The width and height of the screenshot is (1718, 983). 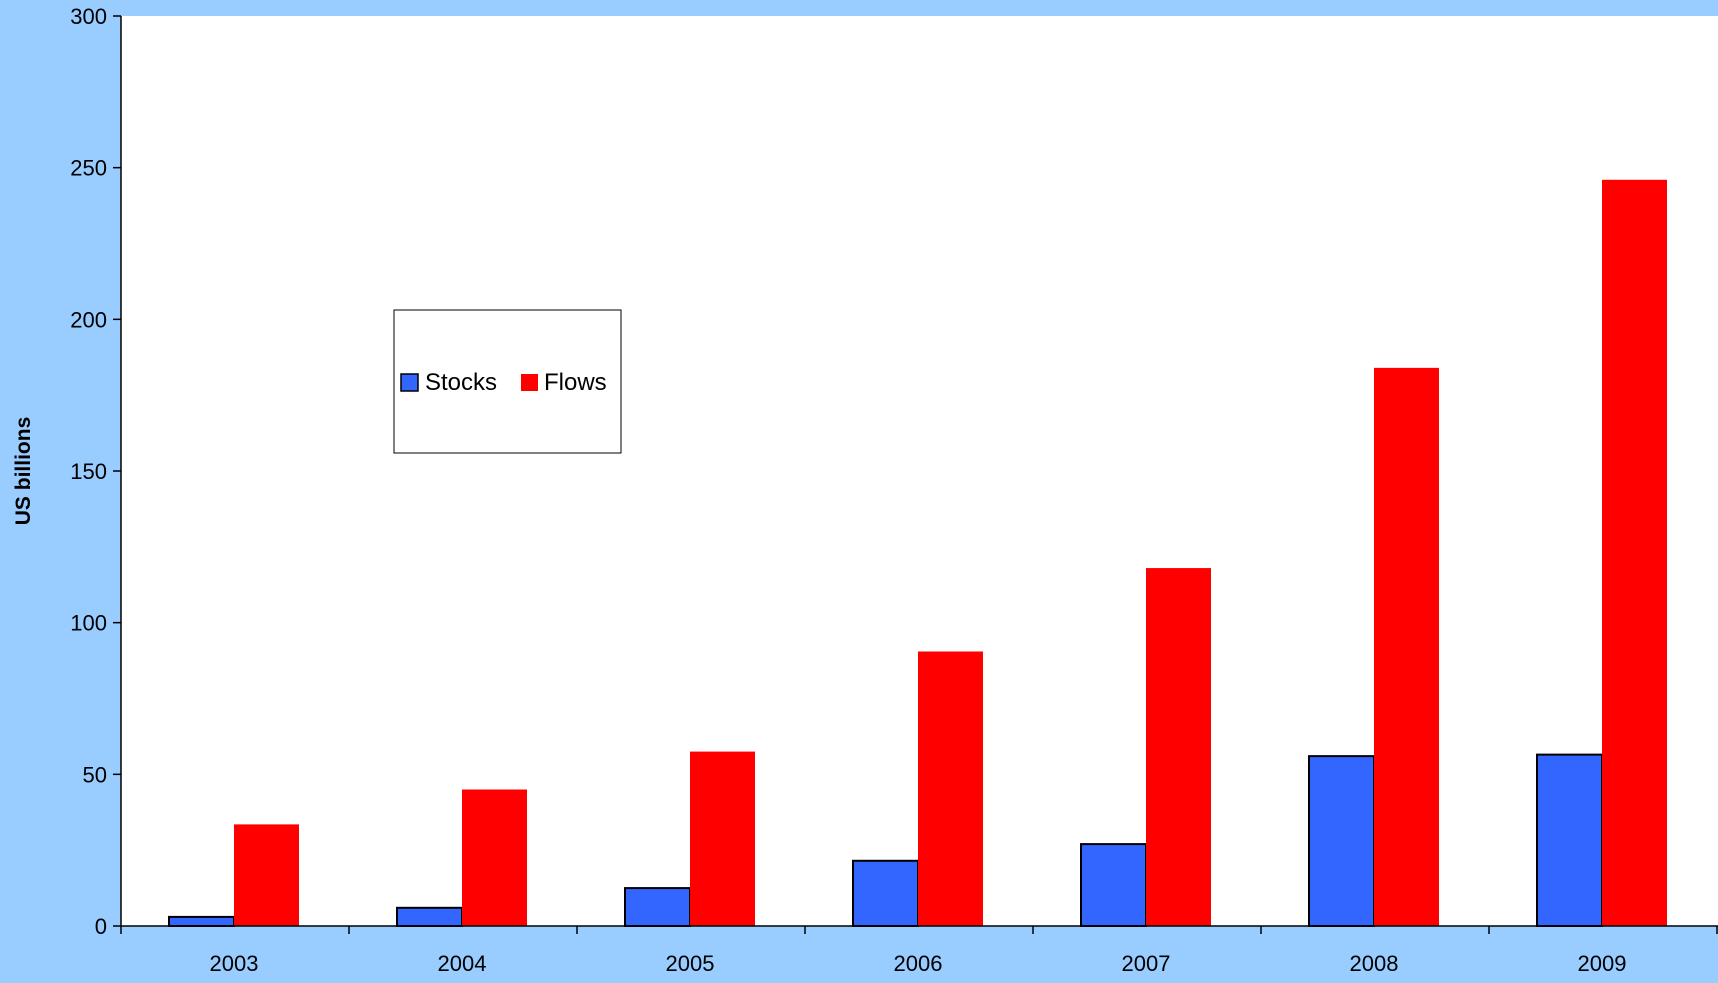 What do you see at coordinates (409, 382) in the screenshot?
I see `legend-swatch-stocks` at bounding box center [409, 382].